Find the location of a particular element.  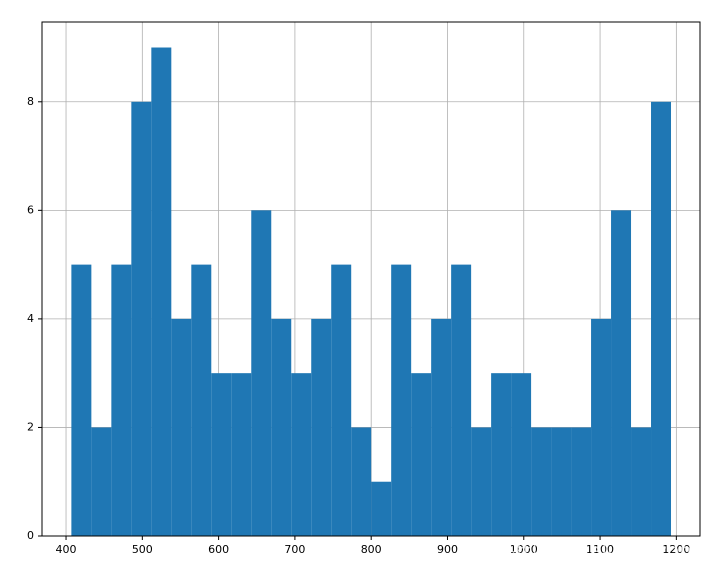

x-tick-label: 500 is located at coordinates (142, 549).